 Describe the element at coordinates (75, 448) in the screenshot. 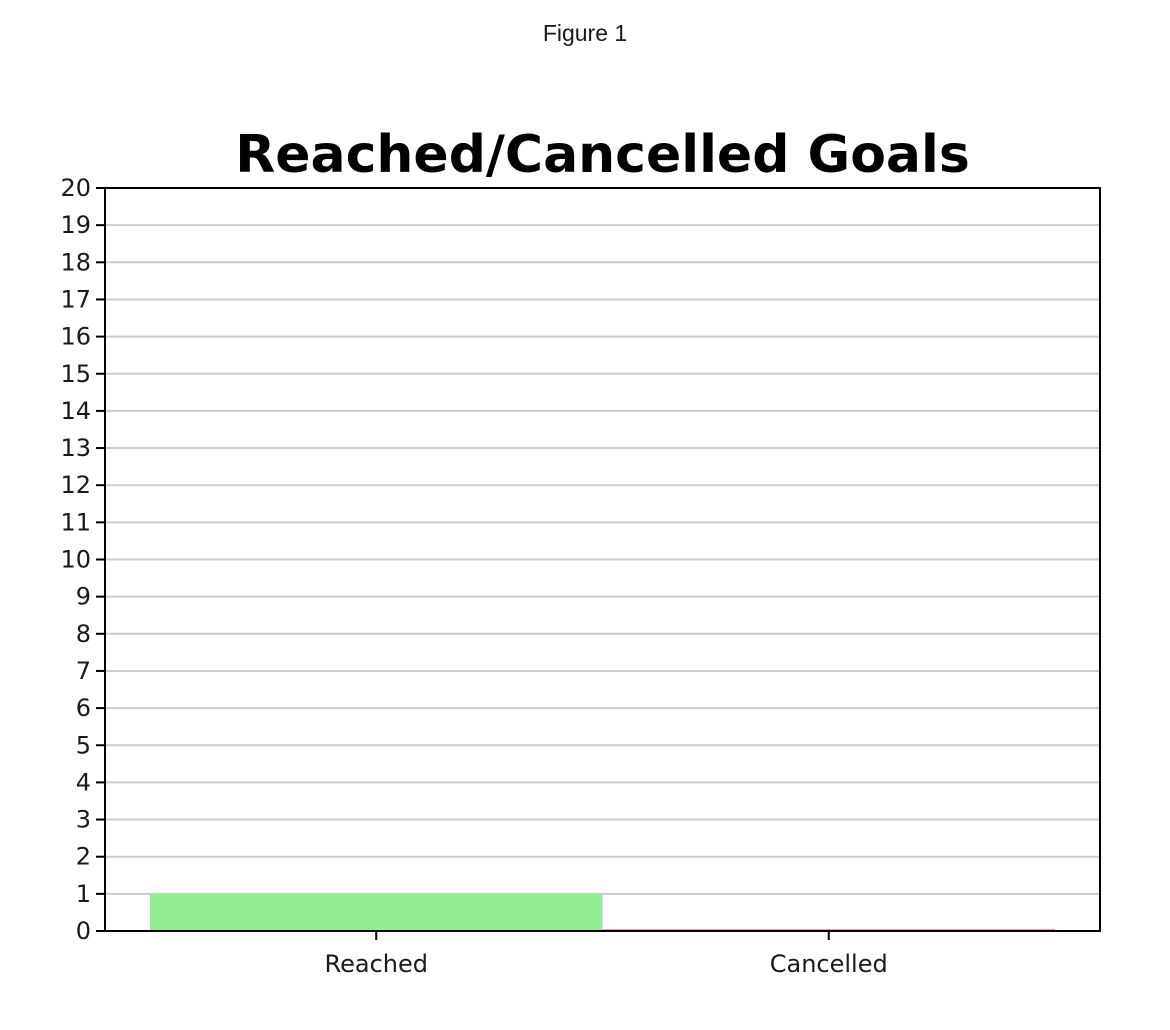

I see `y-tick-label: 13` at that location.